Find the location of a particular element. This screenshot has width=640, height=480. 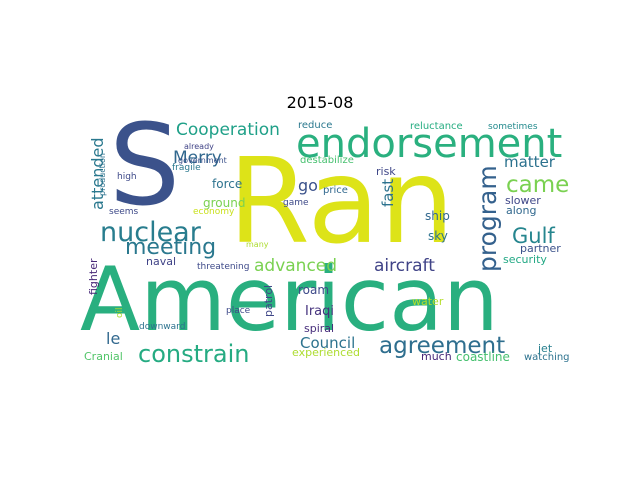

word-place: place is located at coordinates (238, 311).